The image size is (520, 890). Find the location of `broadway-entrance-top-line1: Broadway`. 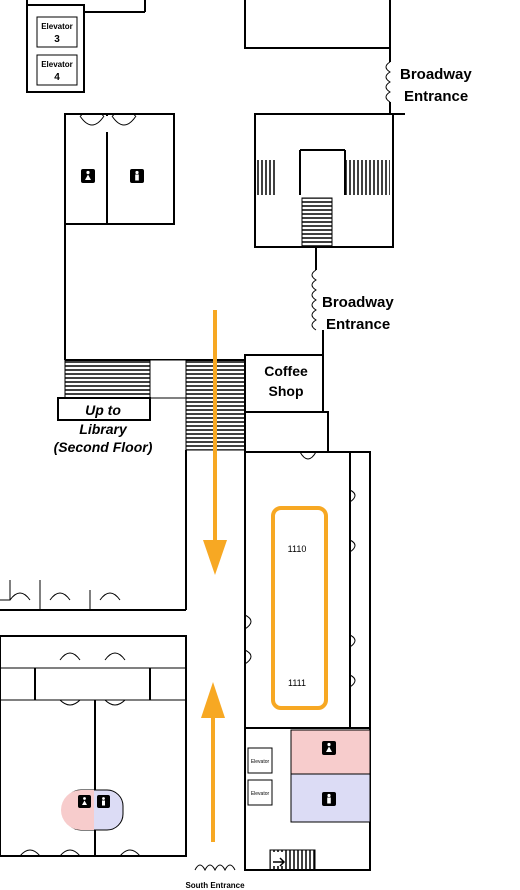

broadway-entrance-top-line1: Broadway is located at coordinates (436, 74).